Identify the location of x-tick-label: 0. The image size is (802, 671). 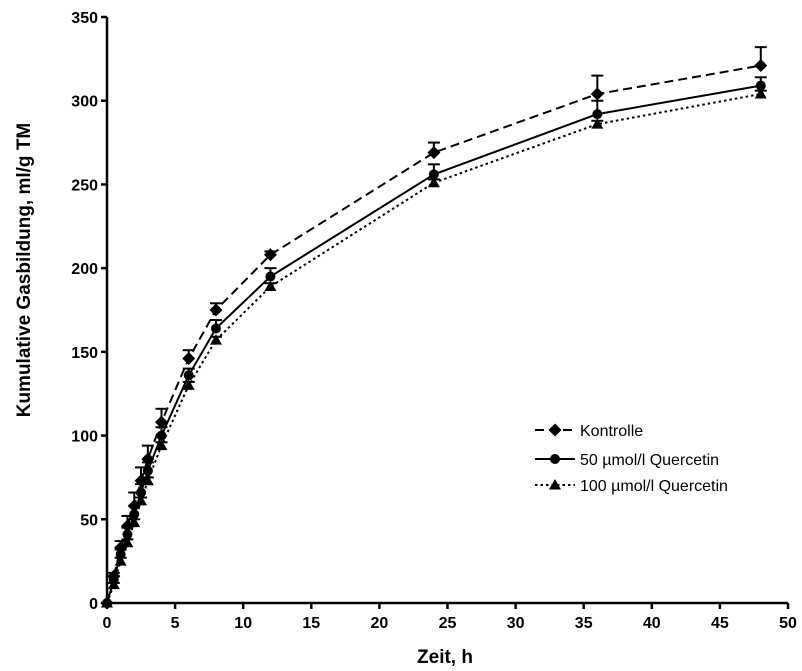
(107, 623).